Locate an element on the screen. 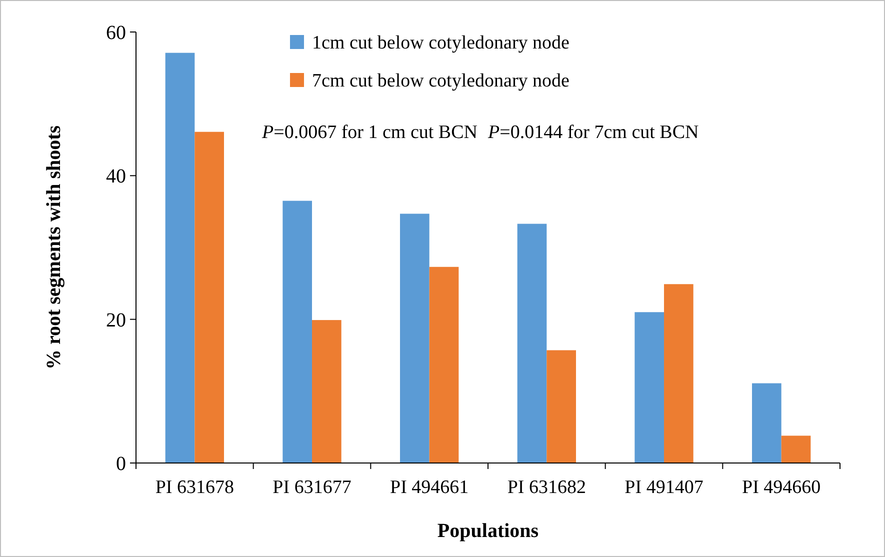 This screenshot has width=885, height=557. y-tick-label: 40 is located at coordinates (116, 177).